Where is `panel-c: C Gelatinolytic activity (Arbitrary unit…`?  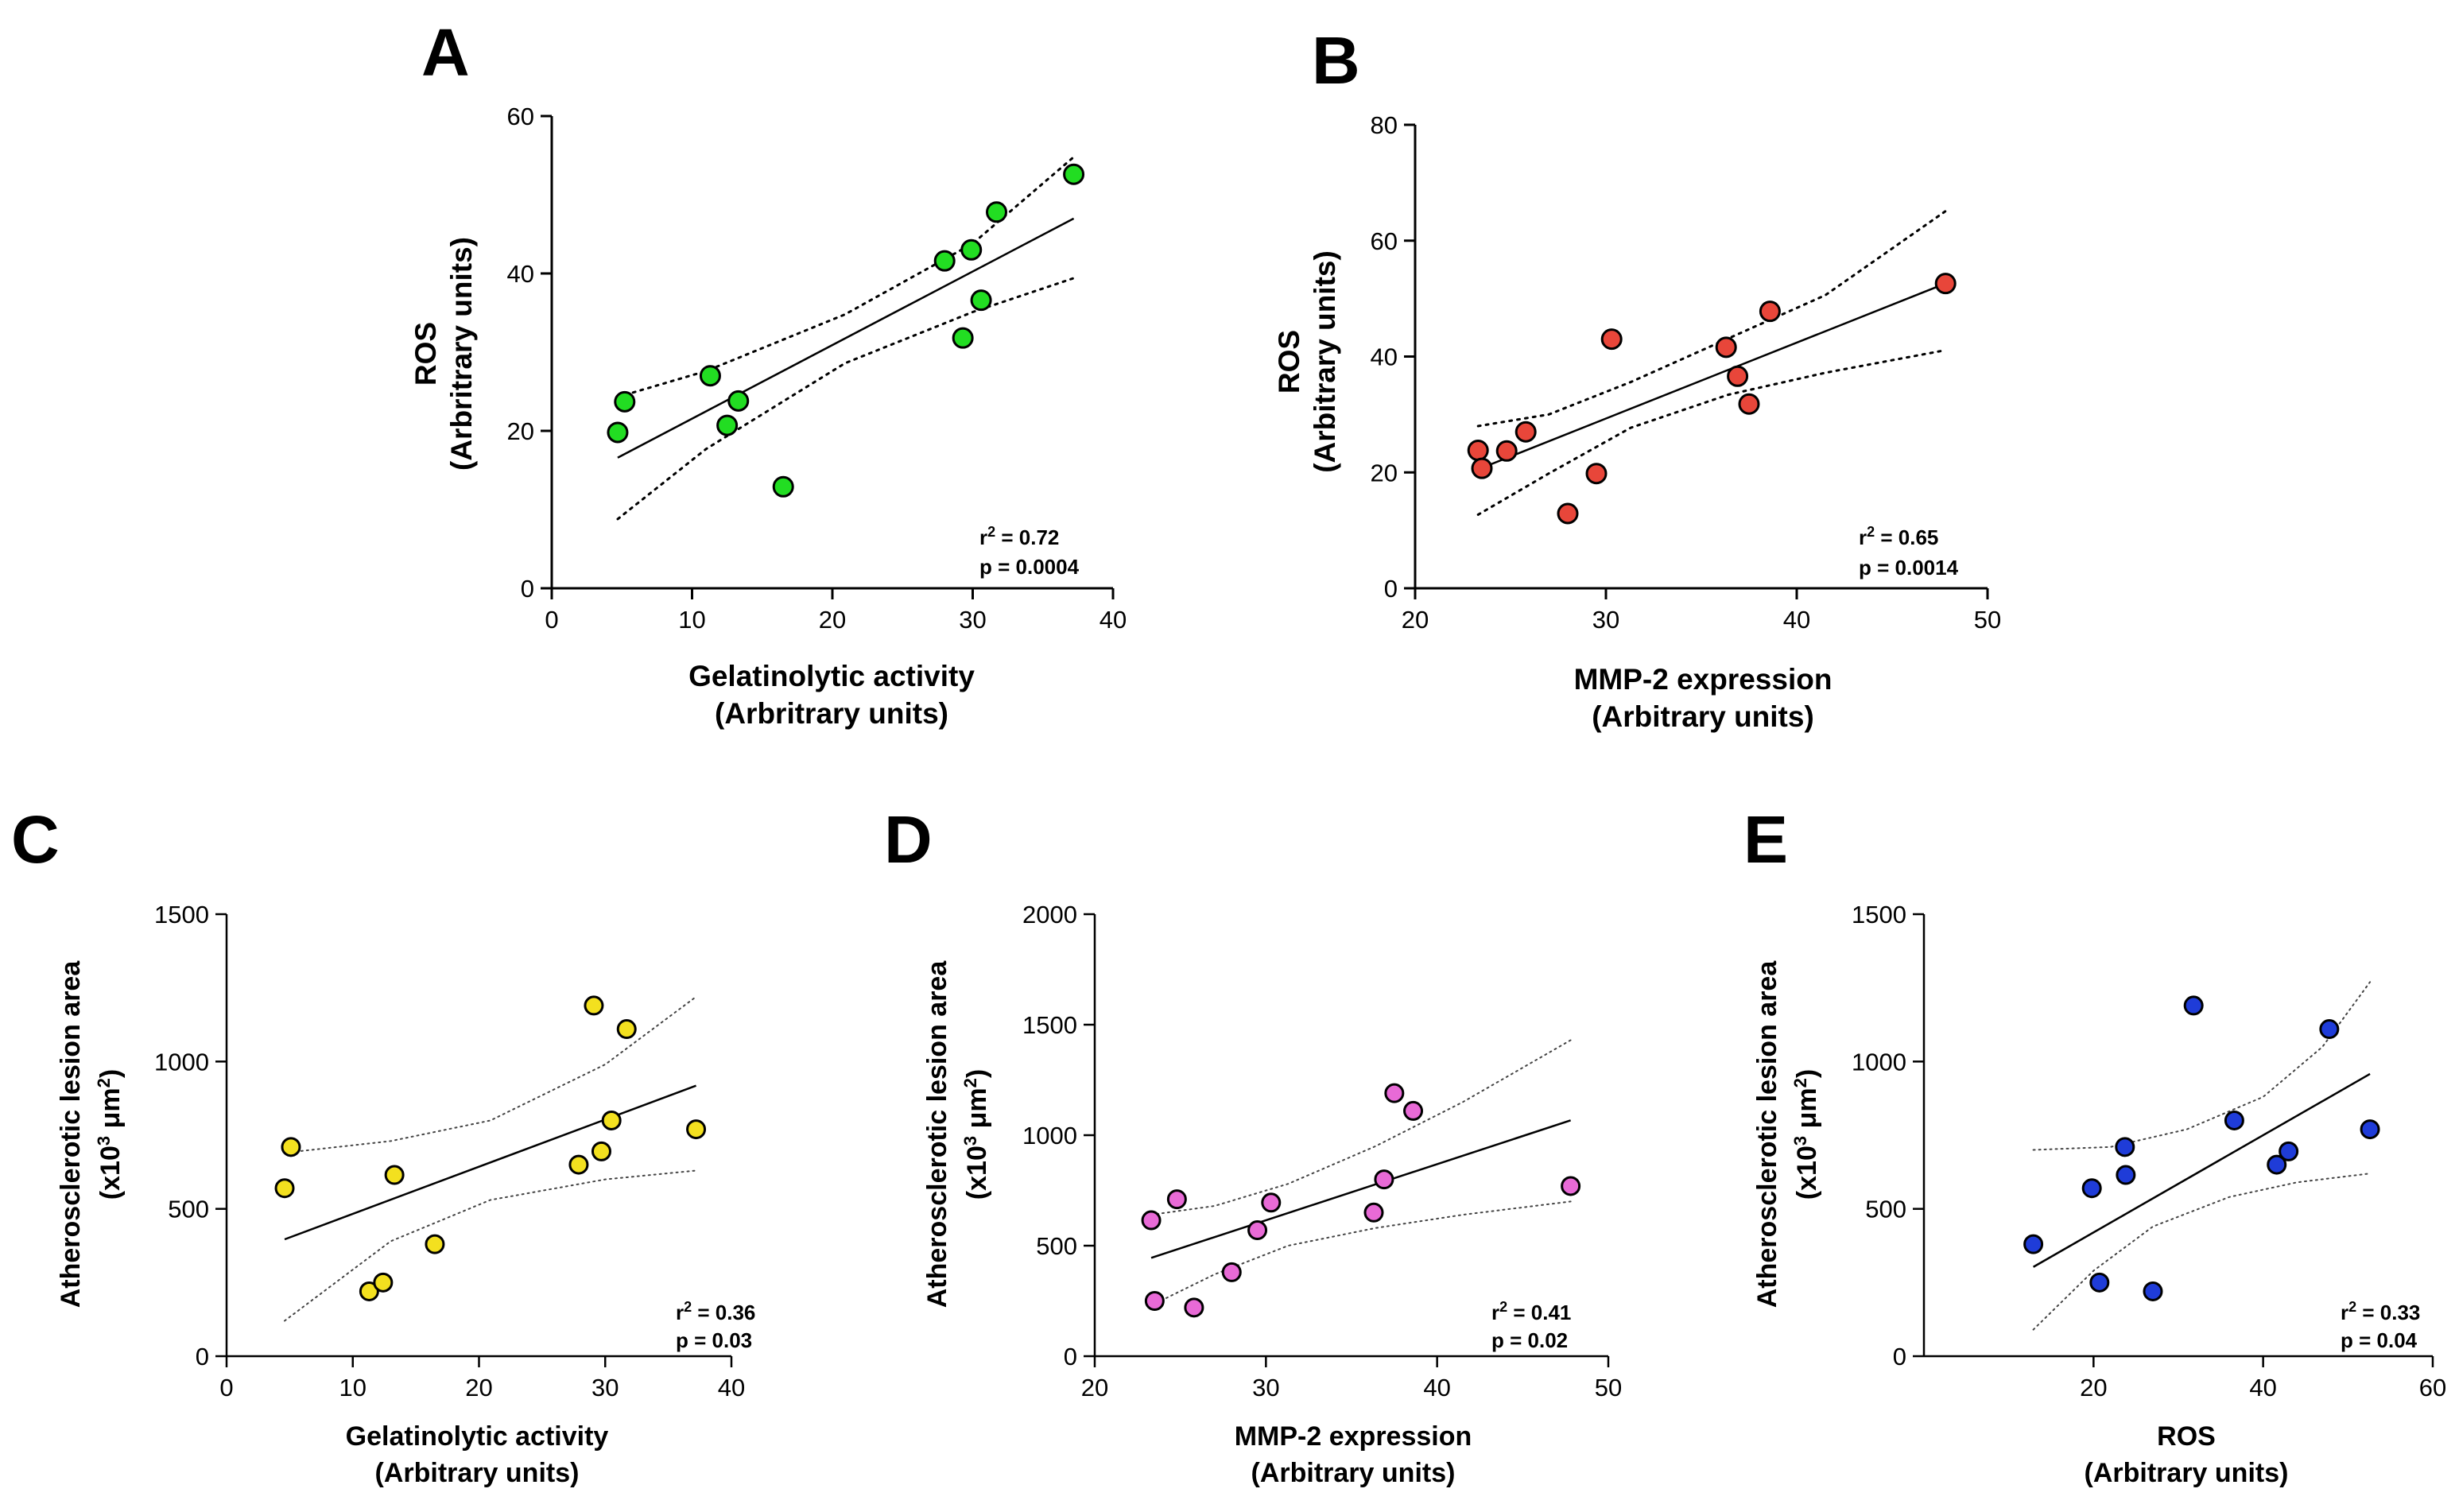 panel-c: C Gelatinolytic activity (Arbitrary unit… is located at coordinates (383, 1145).